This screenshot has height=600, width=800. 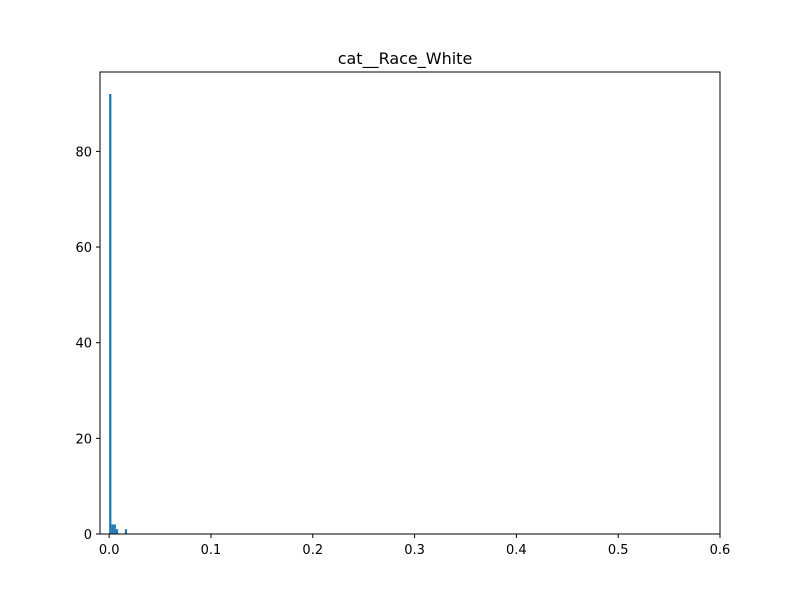 I want to click on y-tick-label: 20, so click(x=83, y=439).